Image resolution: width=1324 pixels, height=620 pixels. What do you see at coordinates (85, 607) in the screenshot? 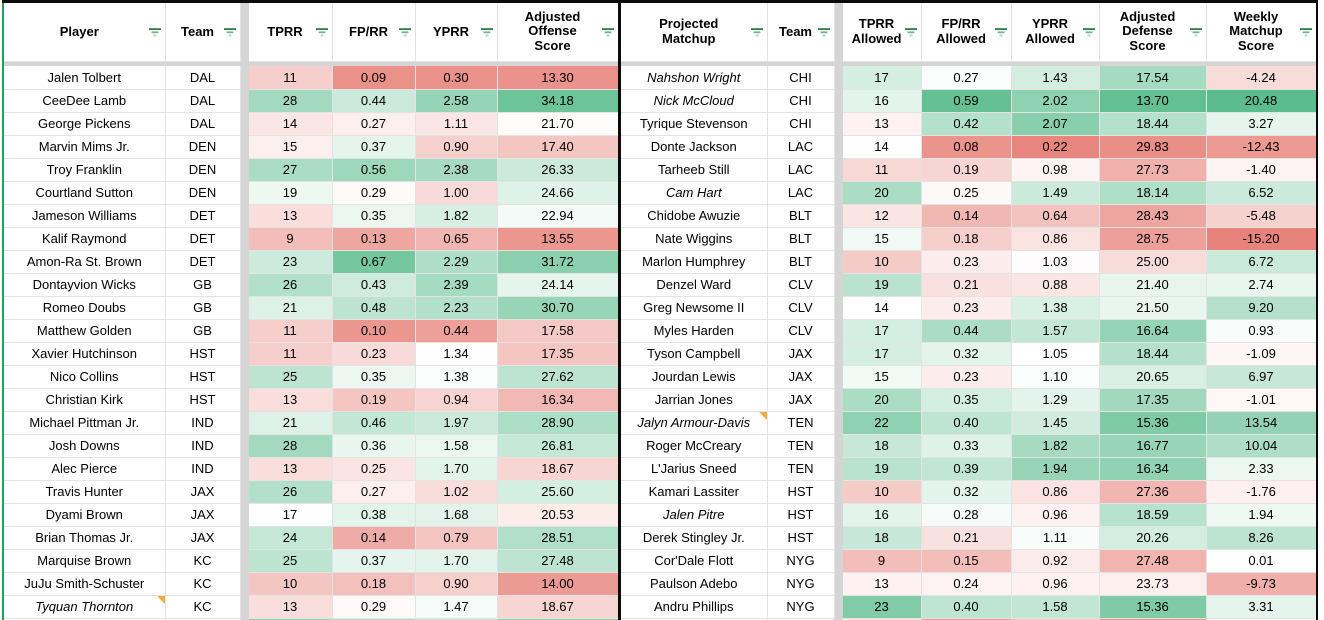
I see `player-cell: Tyquan Thornton` at bounding box center [85, 607].